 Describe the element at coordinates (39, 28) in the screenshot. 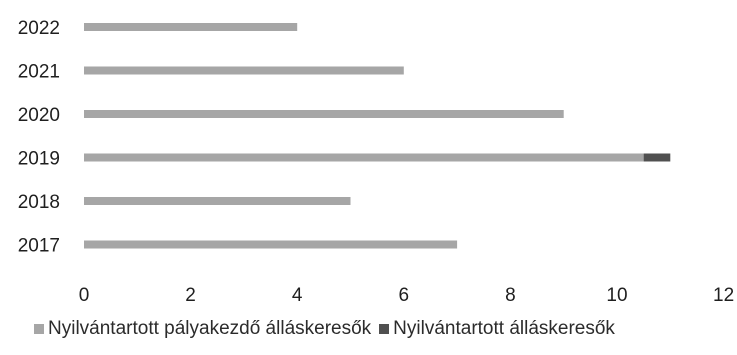

I see `y-tick-label-2022: 2022` at that location.